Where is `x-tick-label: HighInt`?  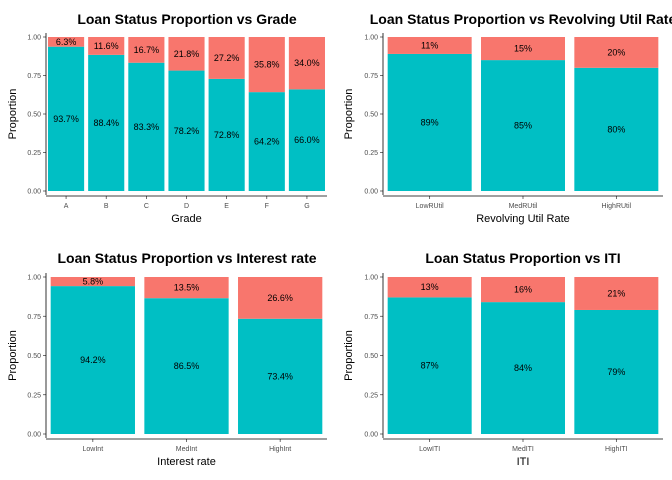
x-tick-label: HighInt is located at coordinates (280, 449).